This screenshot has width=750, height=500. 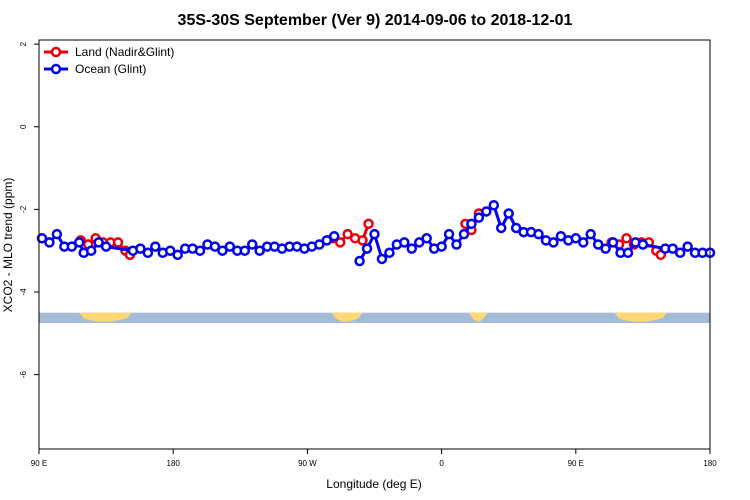 I want to click on x-tick-label-4: 90 E, so click(x=576, y=463).